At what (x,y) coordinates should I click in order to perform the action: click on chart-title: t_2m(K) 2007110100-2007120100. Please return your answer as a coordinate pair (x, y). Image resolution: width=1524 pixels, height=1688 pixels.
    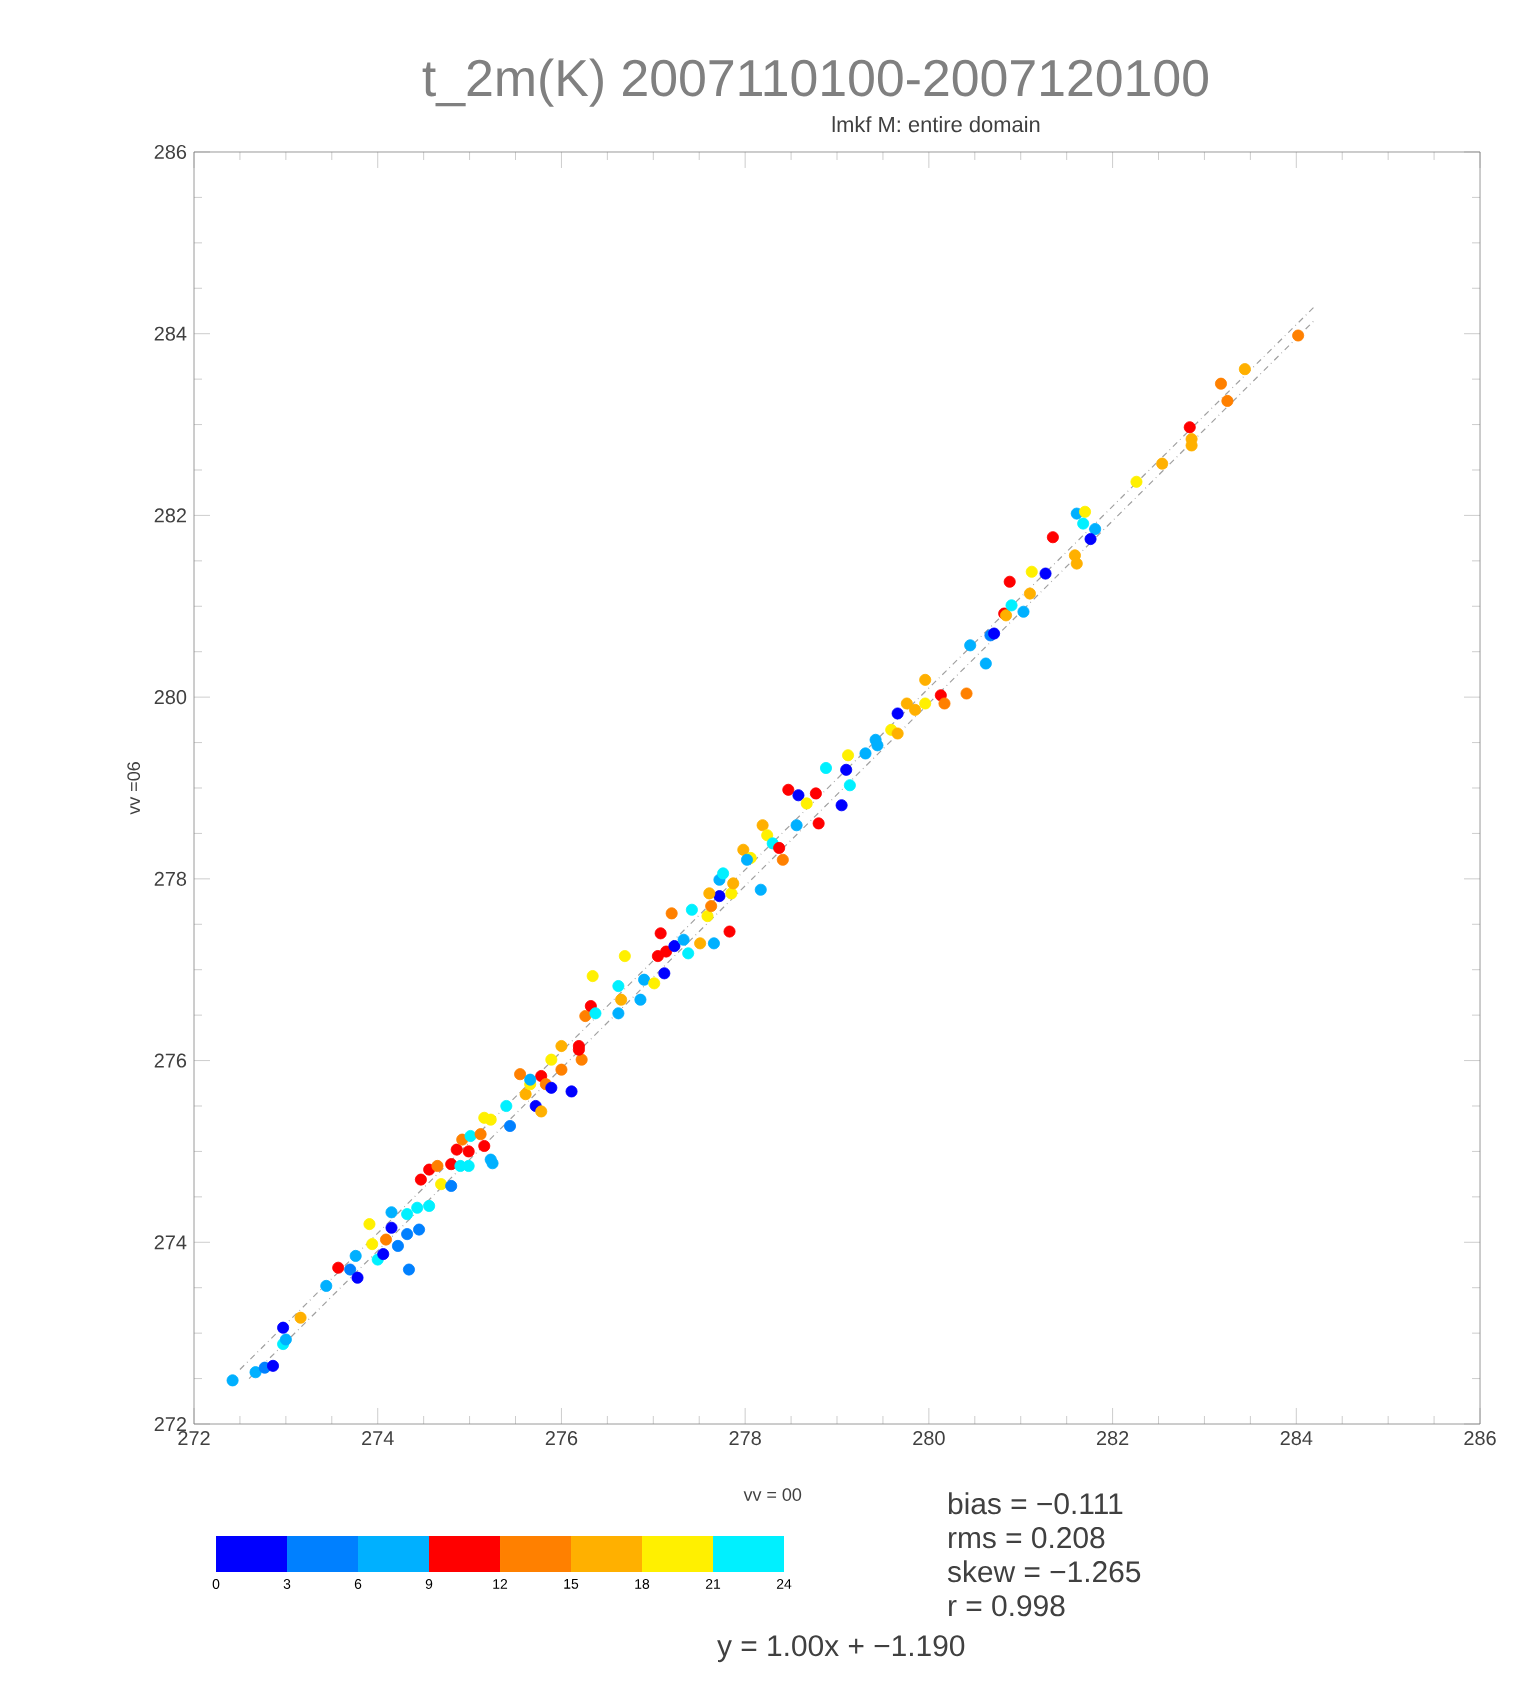
    Looking at the image, I should click on (815, 82).